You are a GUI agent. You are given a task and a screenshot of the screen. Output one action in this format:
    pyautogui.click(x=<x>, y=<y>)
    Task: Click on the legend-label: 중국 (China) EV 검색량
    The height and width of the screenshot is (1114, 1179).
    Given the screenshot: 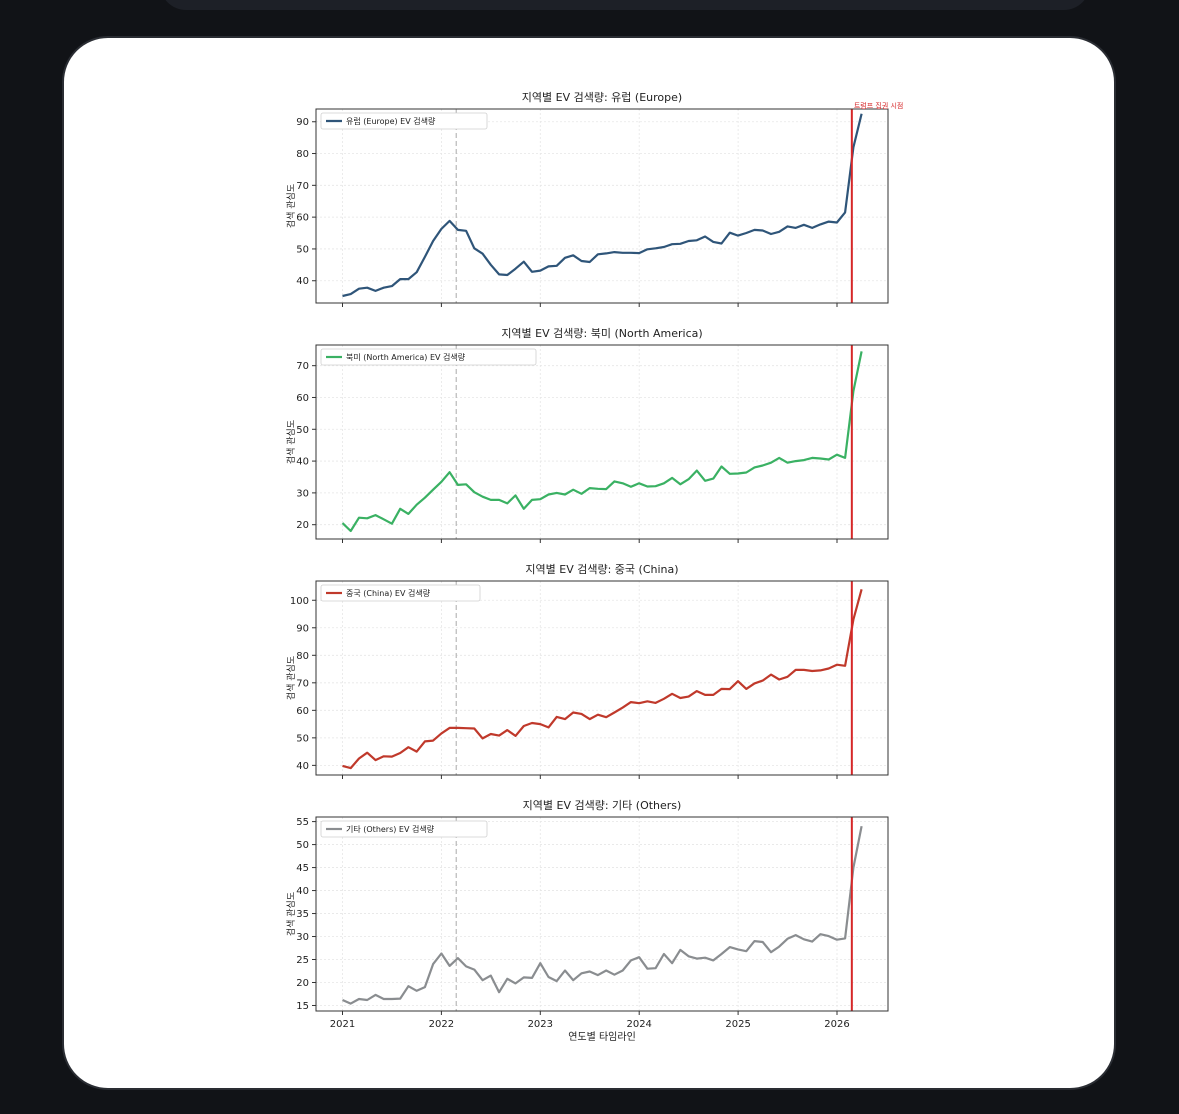 What is the action you would take?
    pyautogui.click(x=388, y=593)
    